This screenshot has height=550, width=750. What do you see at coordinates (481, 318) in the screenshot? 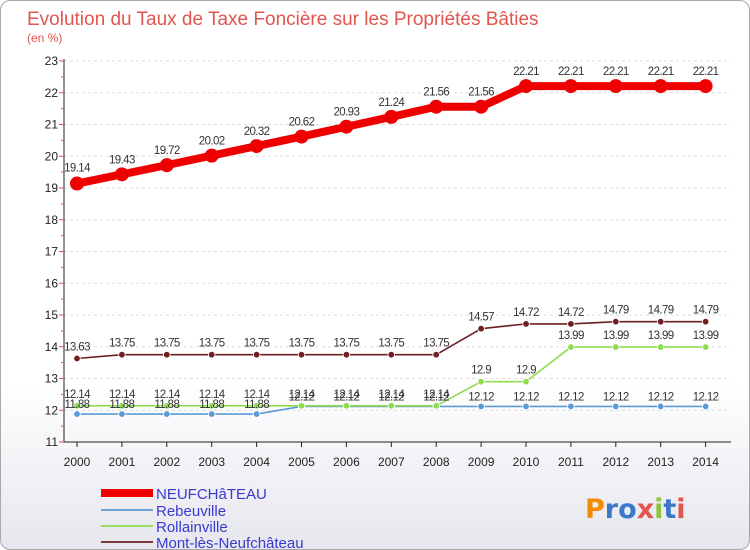
I see `data-label: 14.57` at bounding box center [481, 318].